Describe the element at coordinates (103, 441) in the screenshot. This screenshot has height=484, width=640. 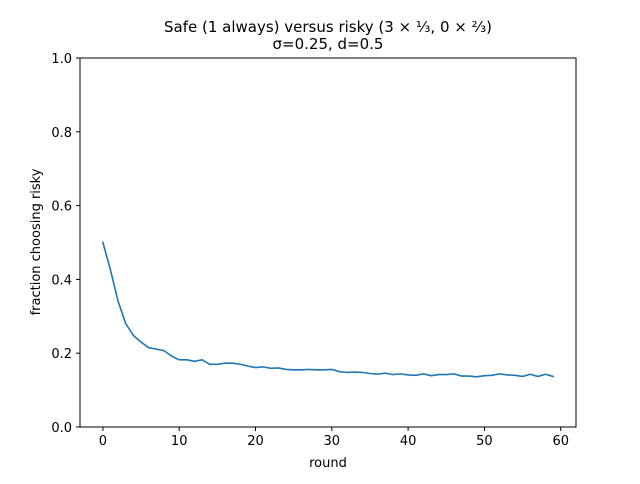
I see `x-tick-label: 0` at that location.